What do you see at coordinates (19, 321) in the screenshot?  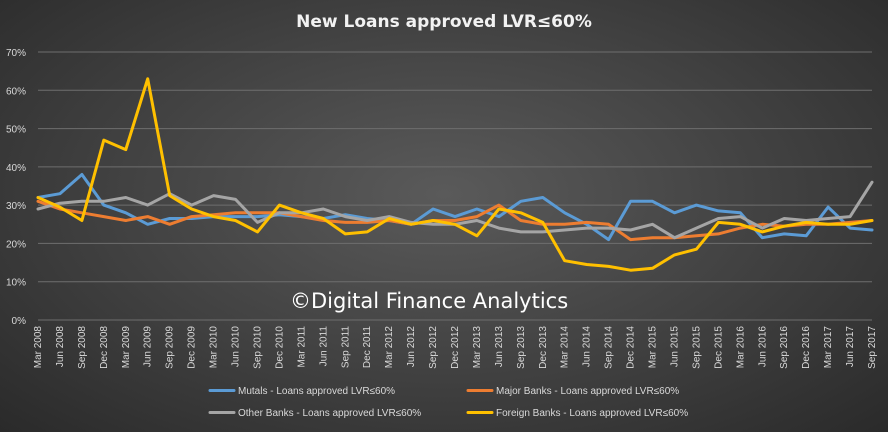 I see `y-tick-label: 0%` at bounding box center [19, 321].